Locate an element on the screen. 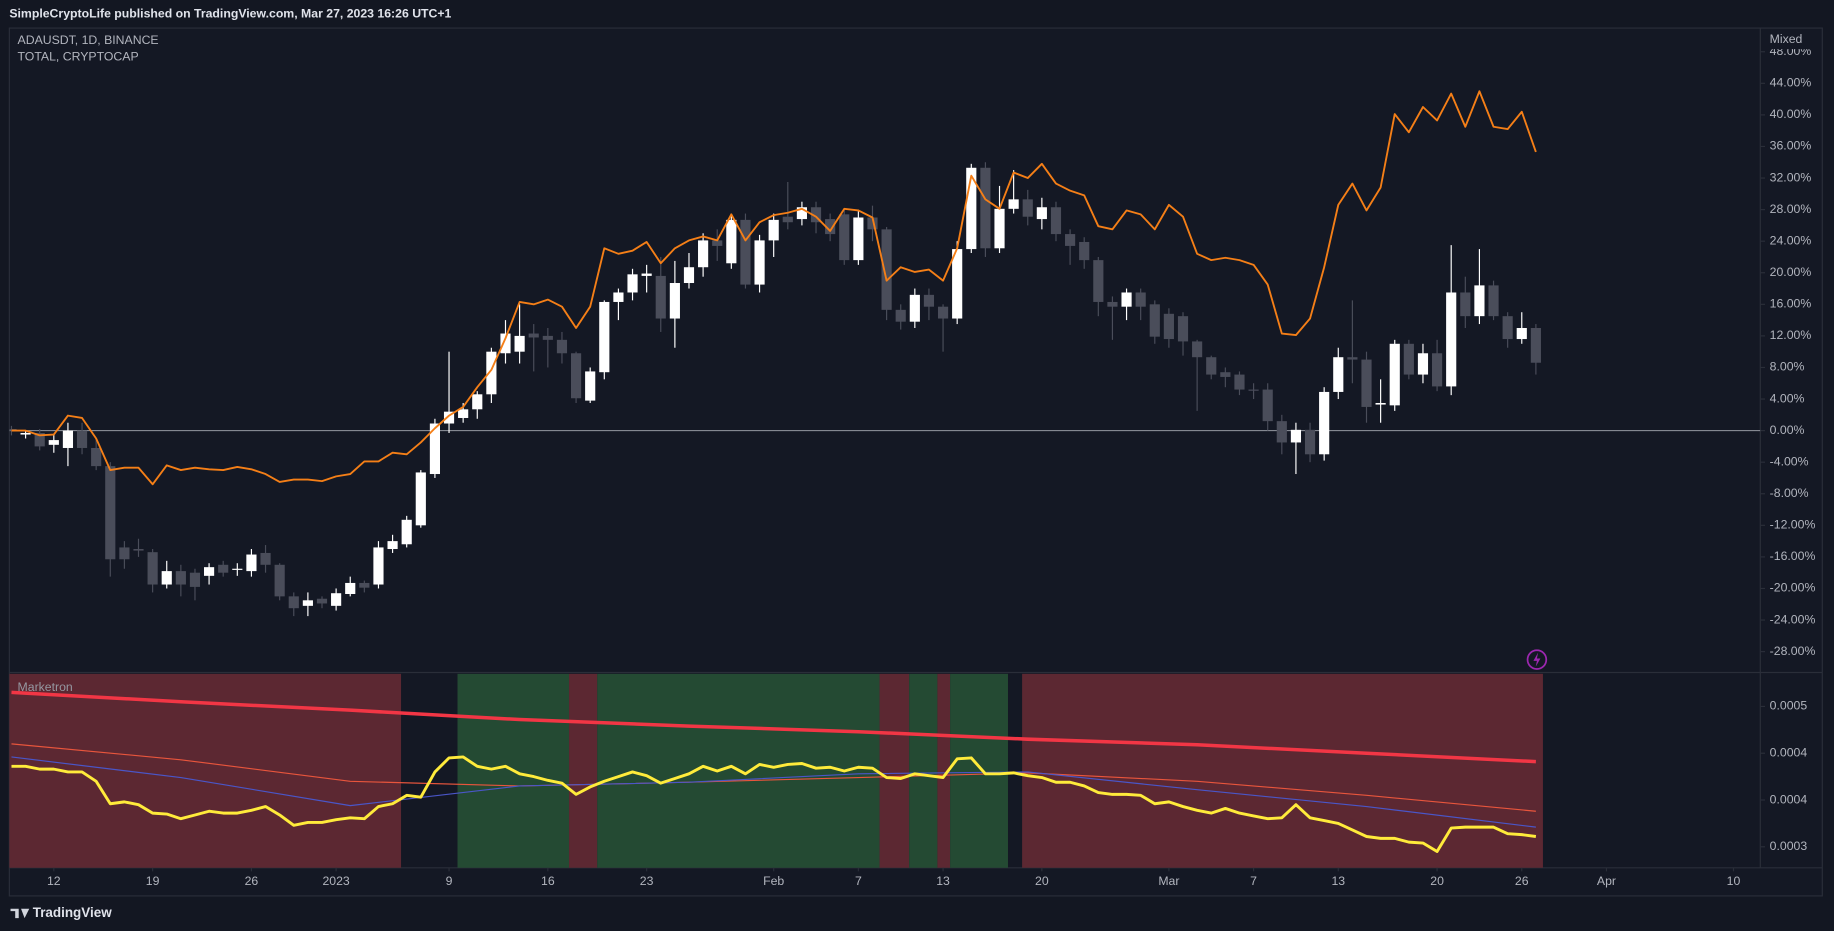  y-tick-label: -12.00% is located at coordinates (1793, 525).